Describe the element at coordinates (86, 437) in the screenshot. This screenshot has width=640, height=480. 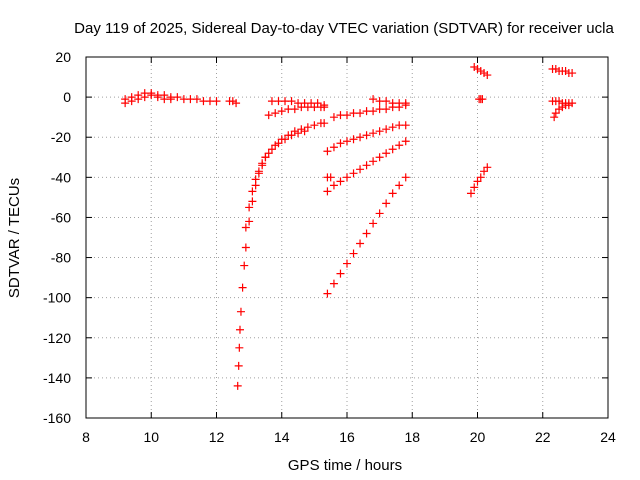
I see `x-tick-label: 8` at that location.